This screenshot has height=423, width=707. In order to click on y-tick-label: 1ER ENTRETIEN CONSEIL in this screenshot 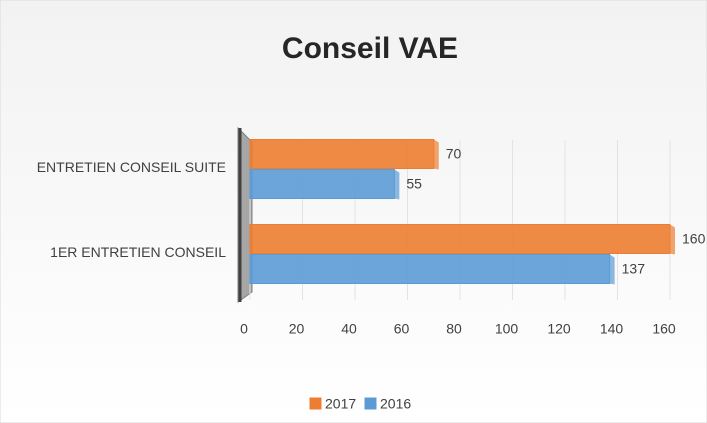, I will do `click(138, 252)`.